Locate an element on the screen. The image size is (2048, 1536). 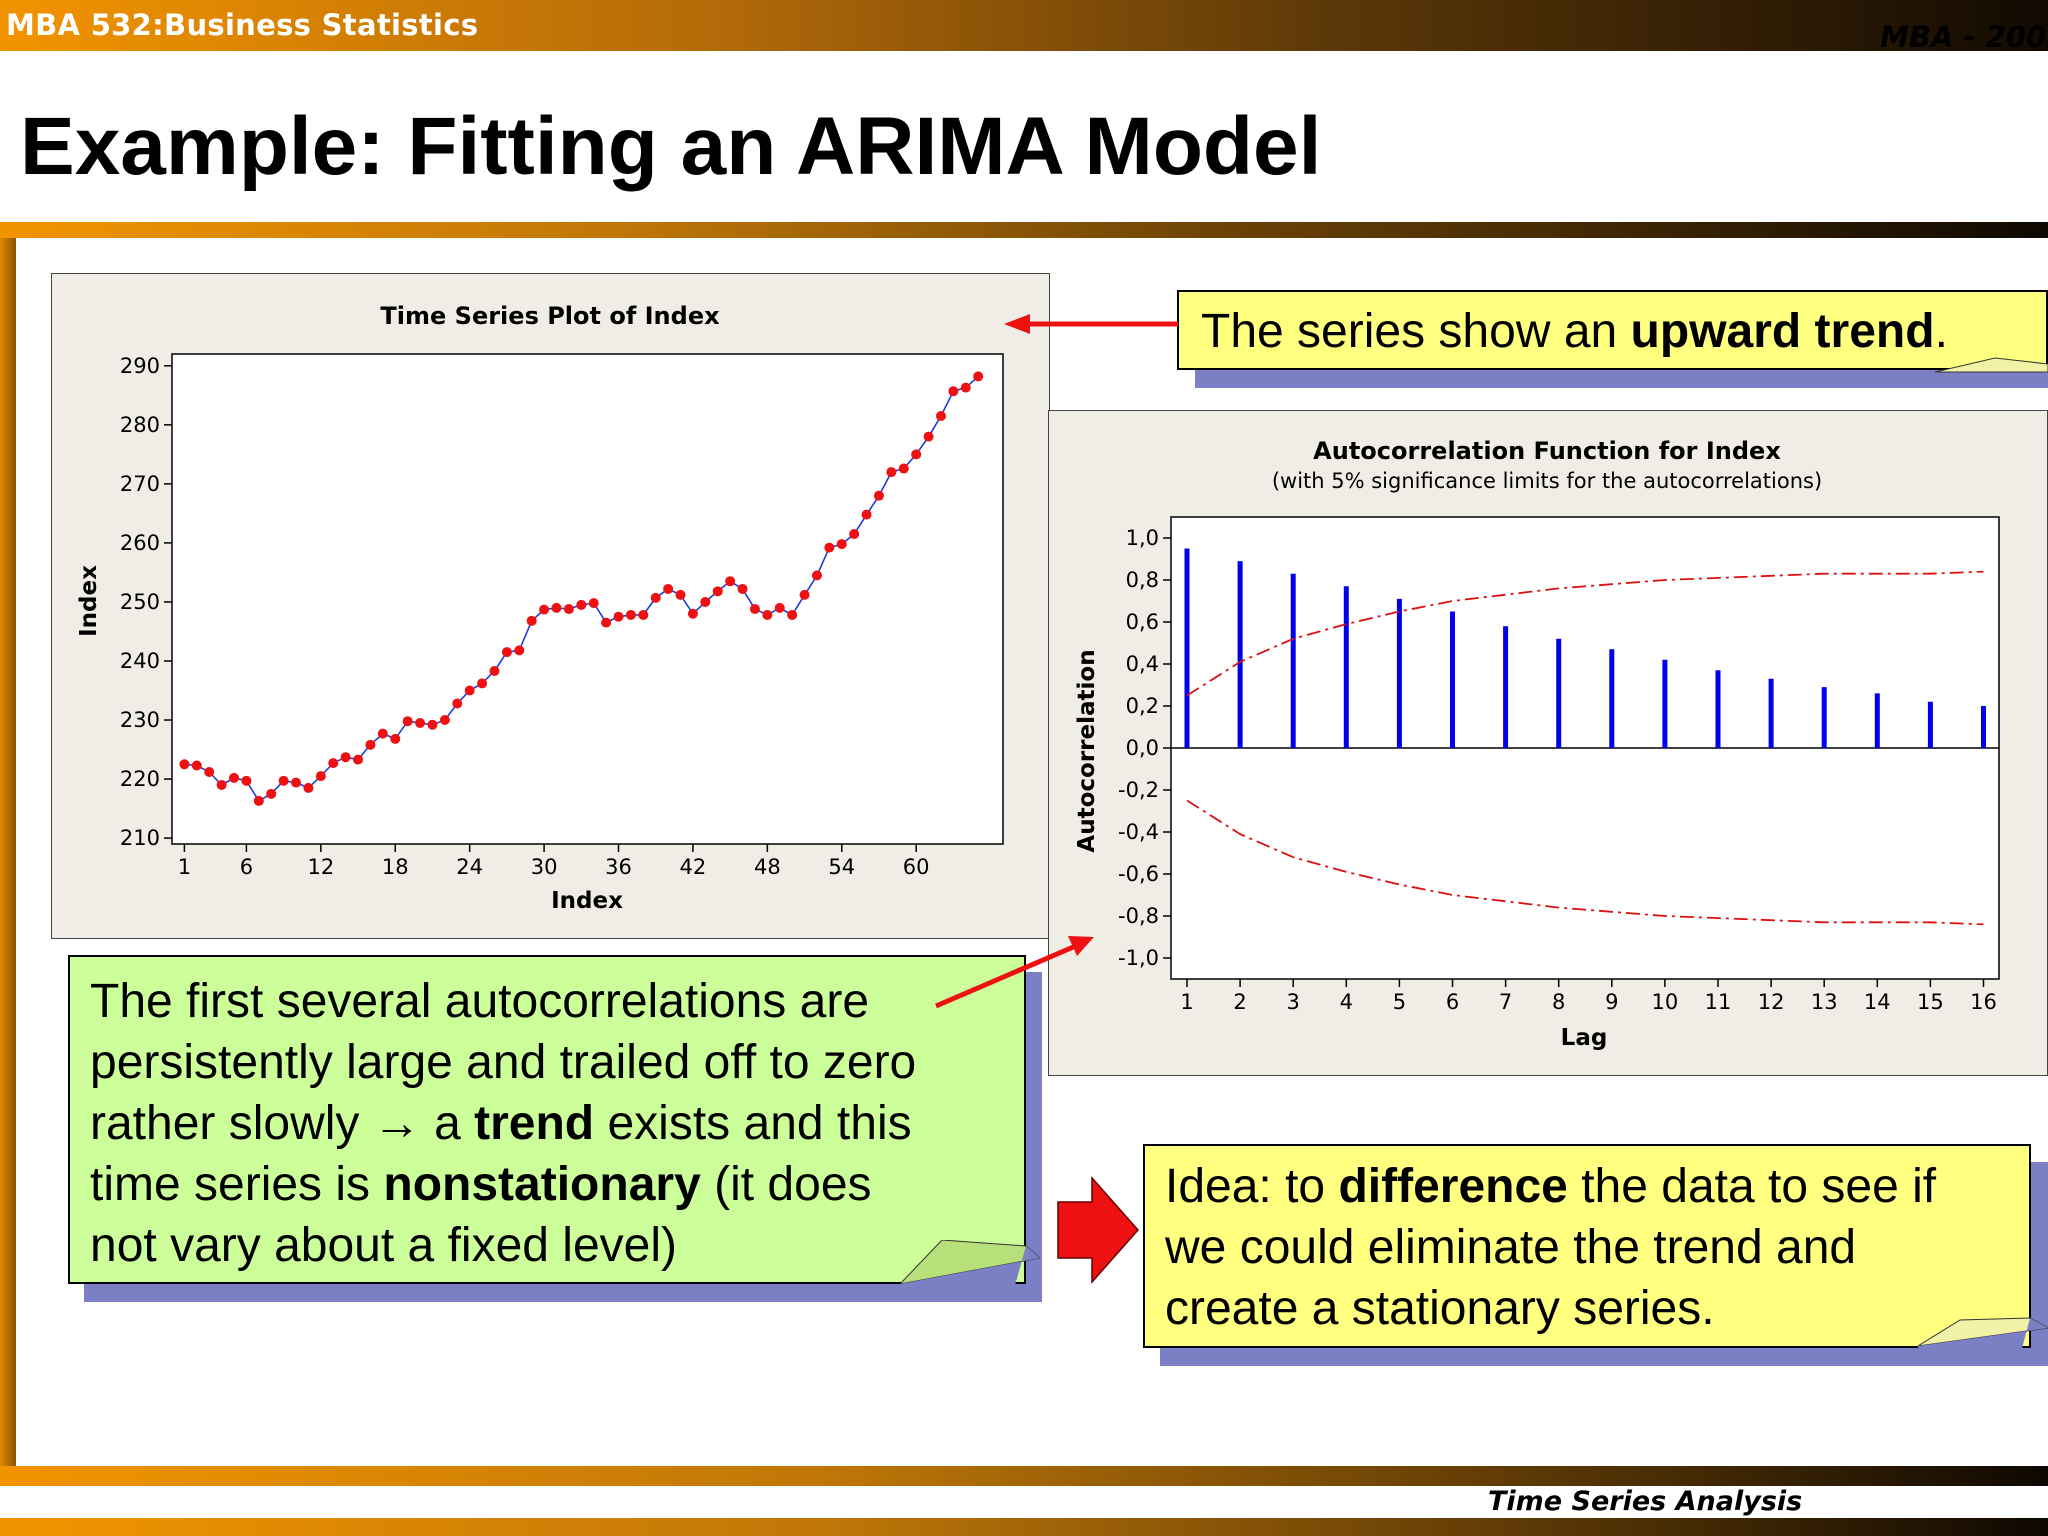
y-tick-label: -0,8 is located at coordinates (1138, 916).